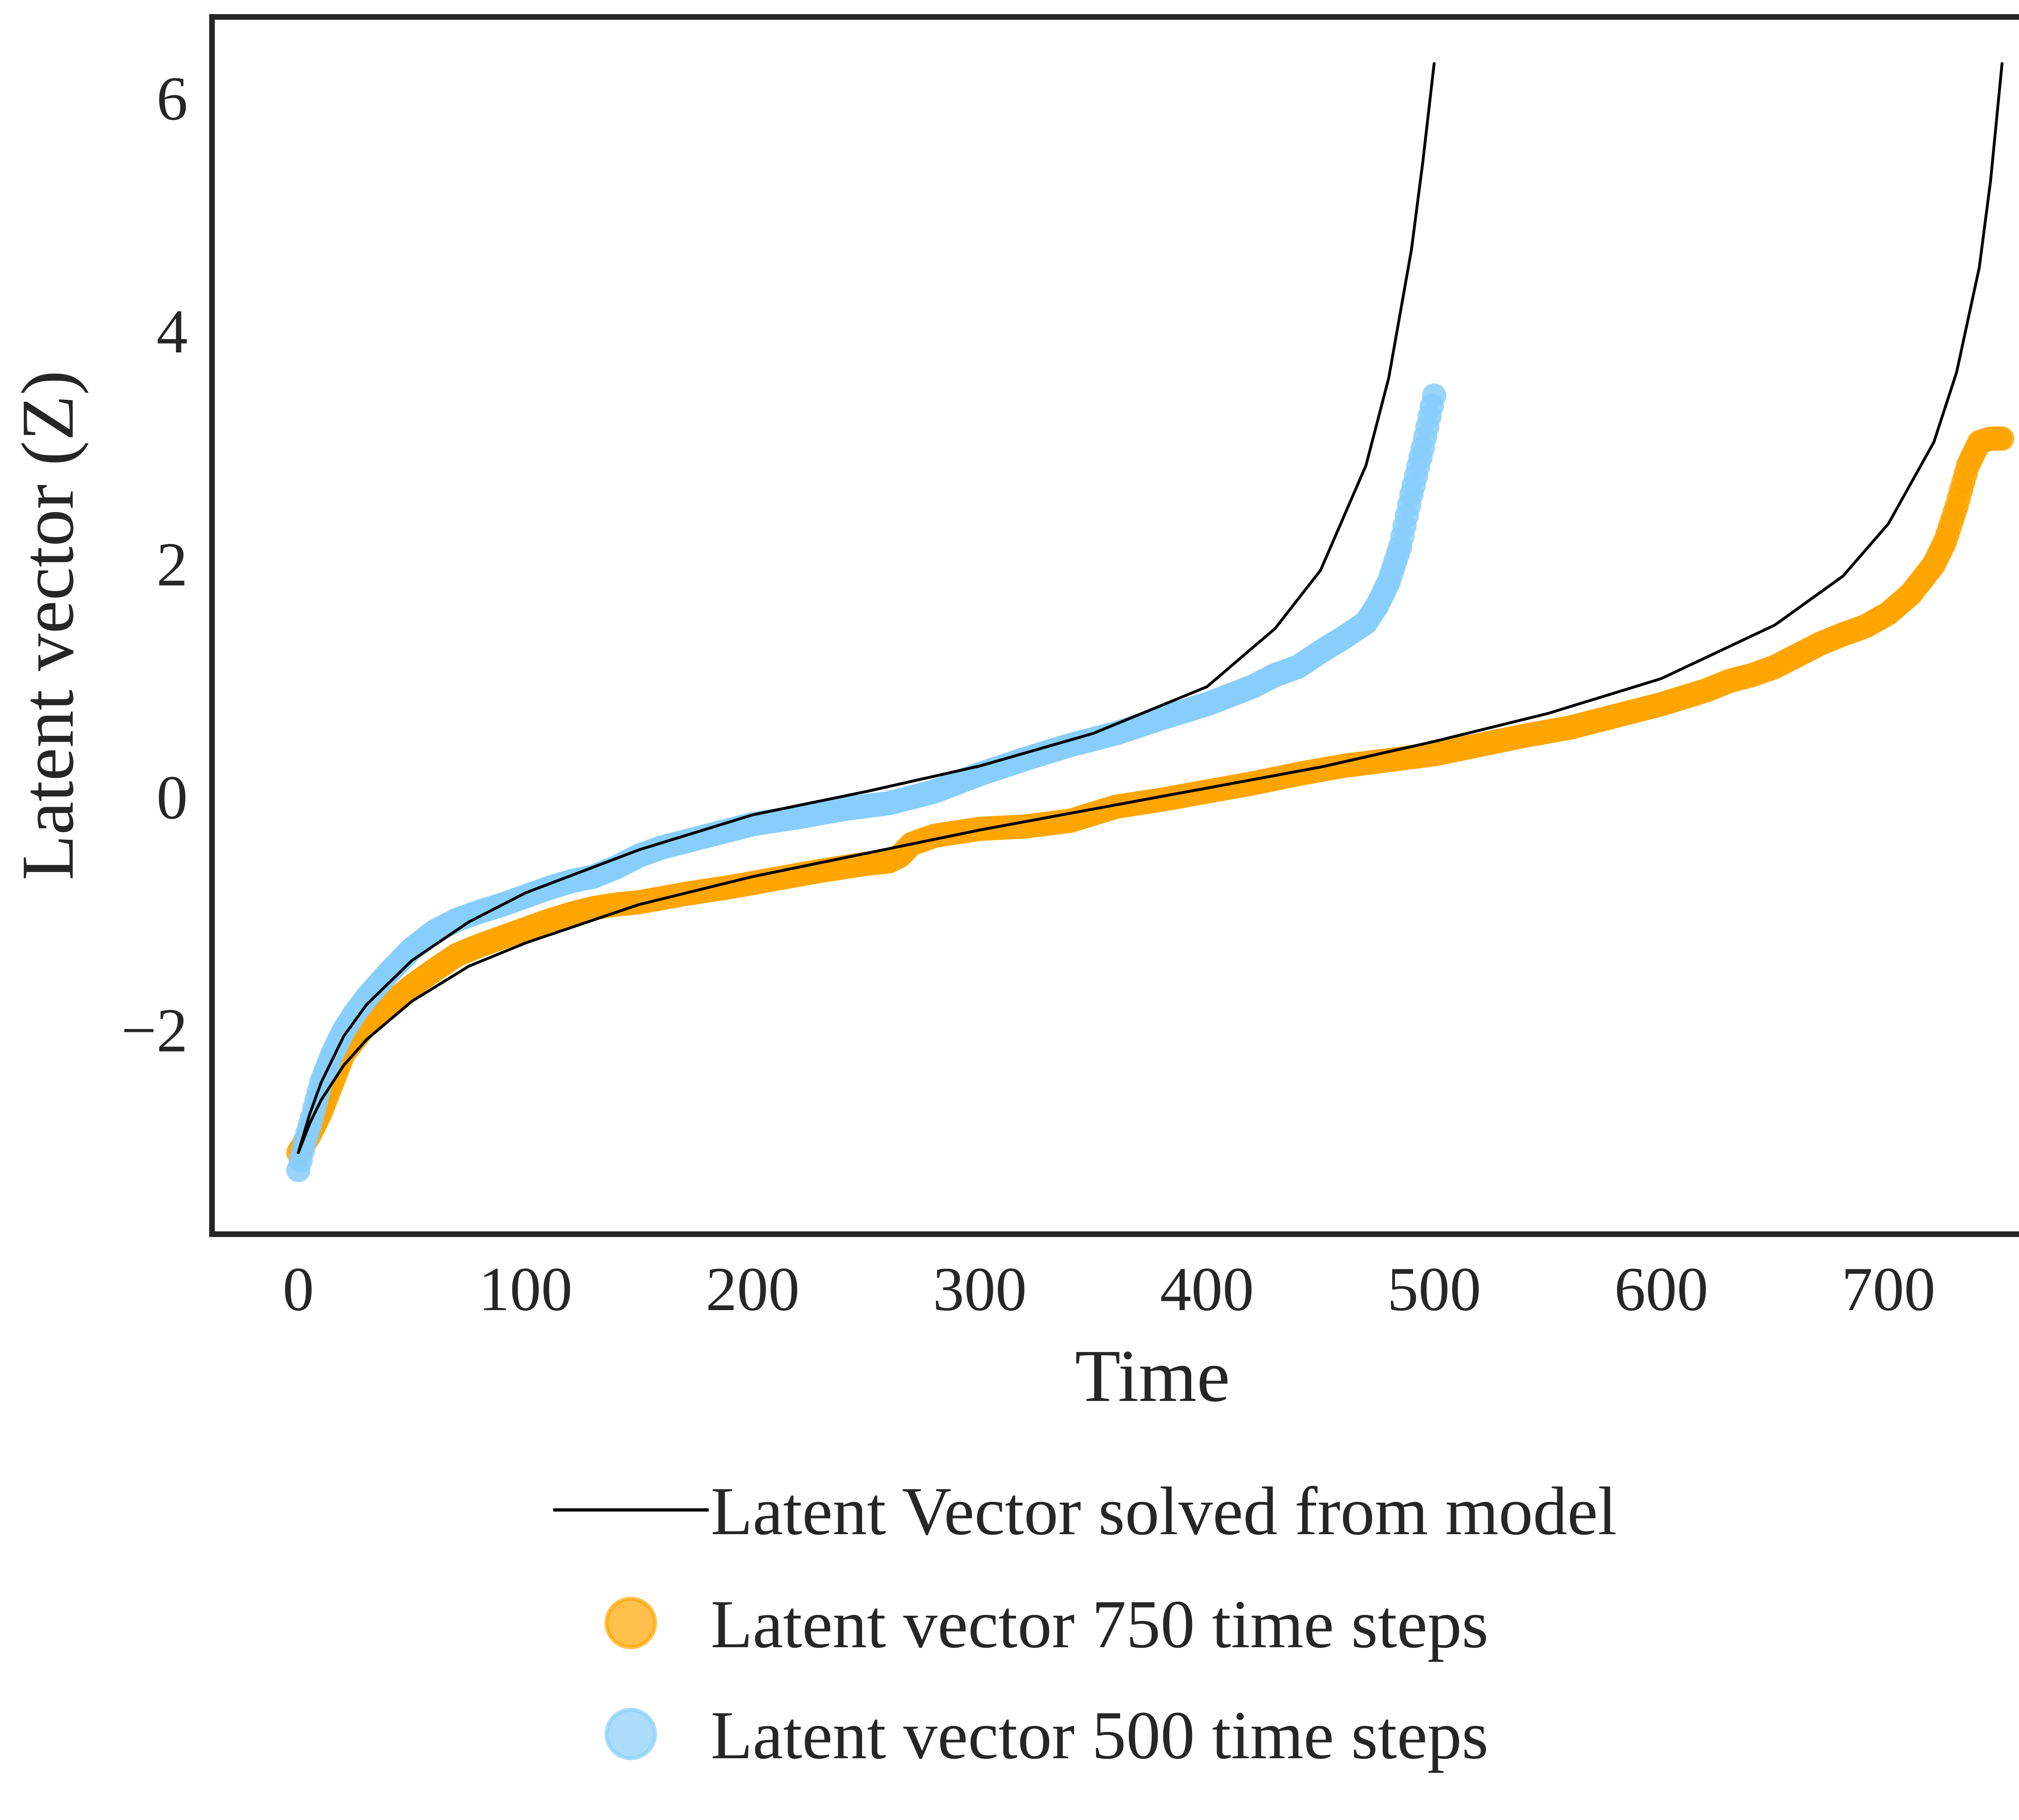 This screenshot has height=1820, width=2019. What do you see at coordinates (980, 1289) in the screenshot?
I see `x-tick-label: 300` at bounding box center [980, 1289].